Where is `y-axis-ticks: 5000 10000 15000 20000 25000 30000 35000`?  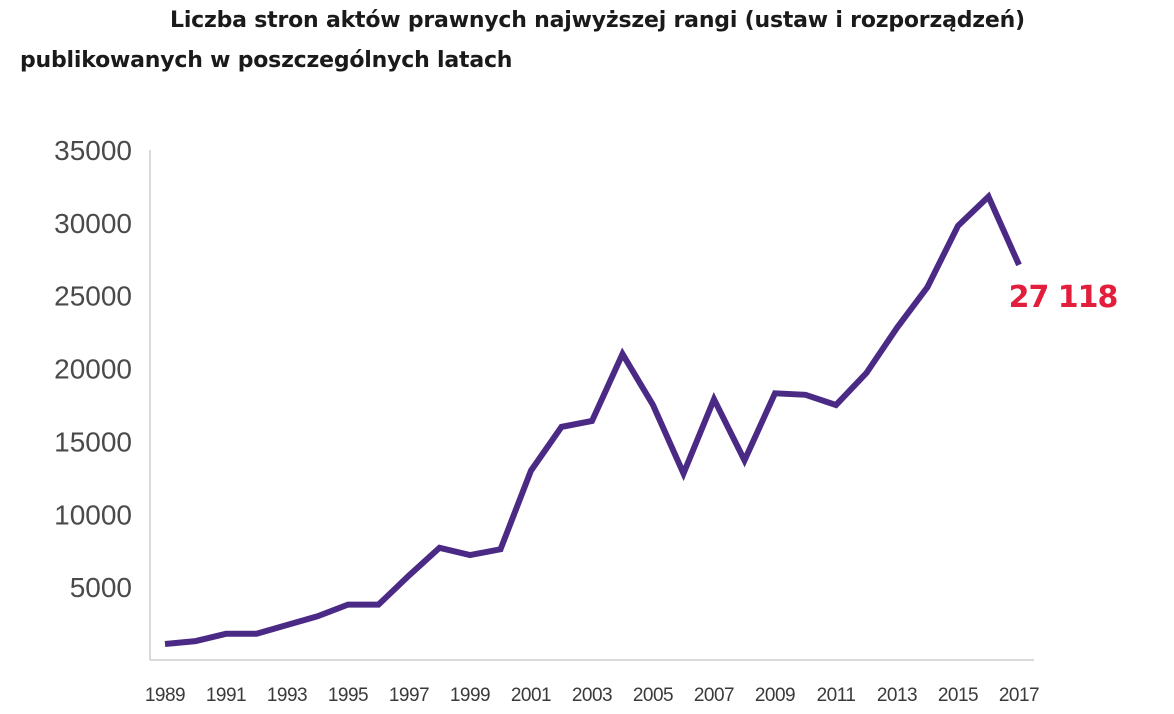 y-axis-ticks: 5000 10000 15000 20000 25000 30000 35000 is located at coordinates (93, 369).